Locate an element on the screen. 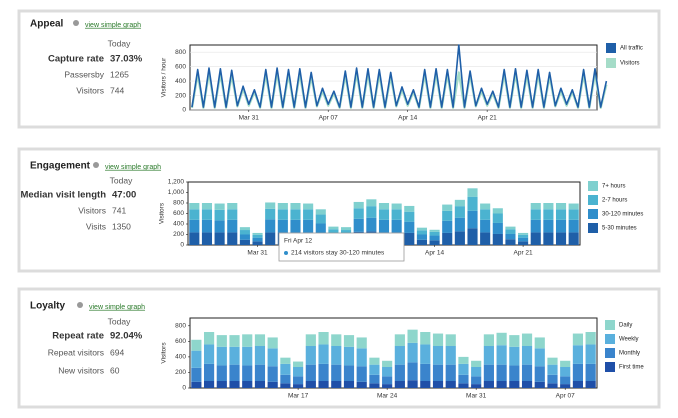 The height and width of the screenshot is (418, 678). y-tick-label: 400 is located at coordinates (178, 224).